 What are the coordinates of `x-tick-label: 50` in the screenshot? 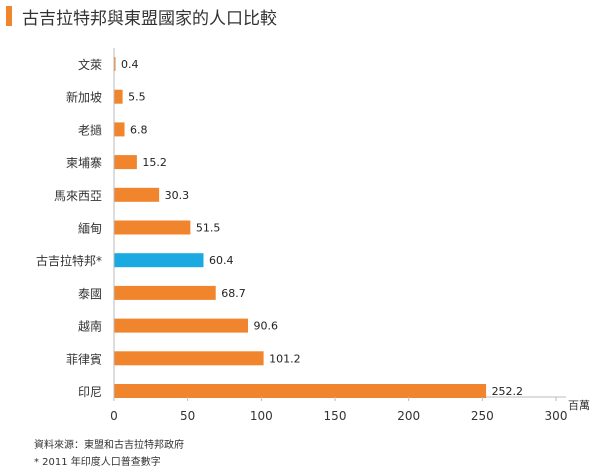 It's located at (187, 416).